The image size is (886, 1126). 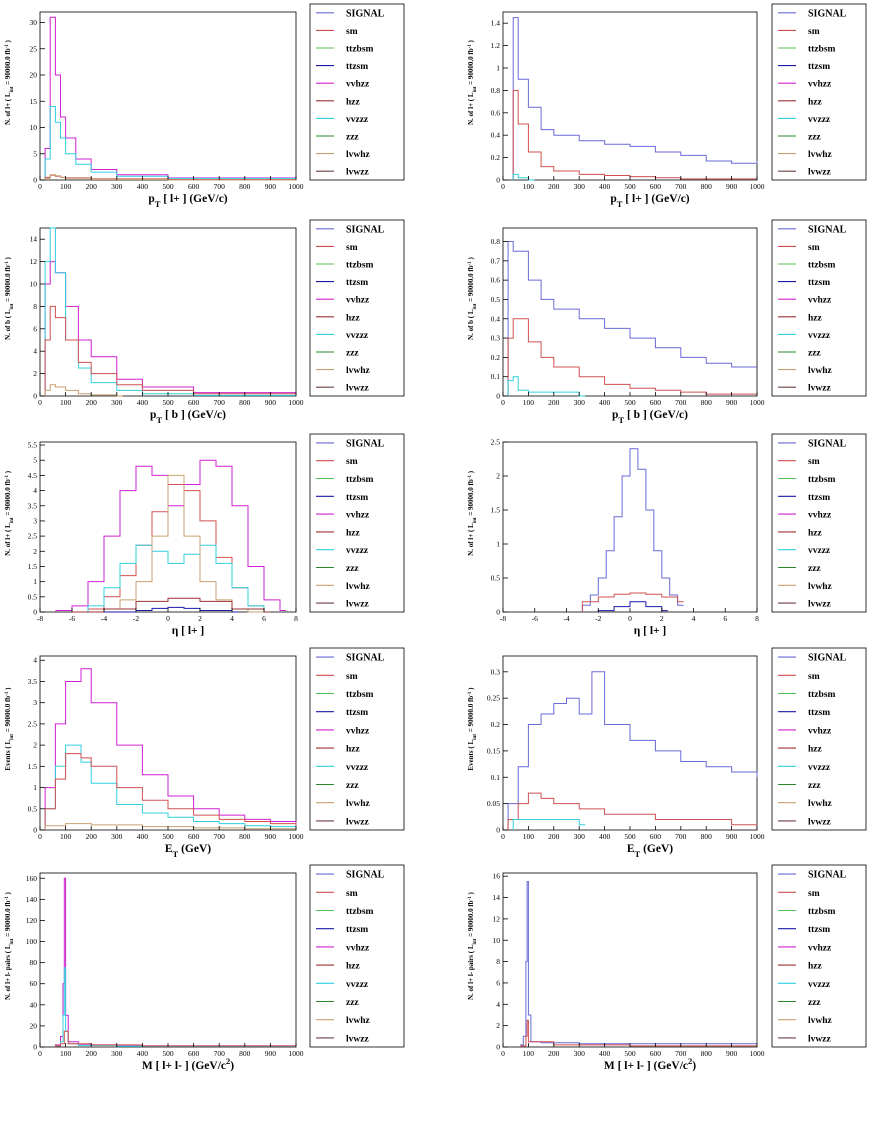 What do you see at coordinates (83, 390) in the screenshot?
I see `series-line-lvwhz` at bounding box center [83, 390].